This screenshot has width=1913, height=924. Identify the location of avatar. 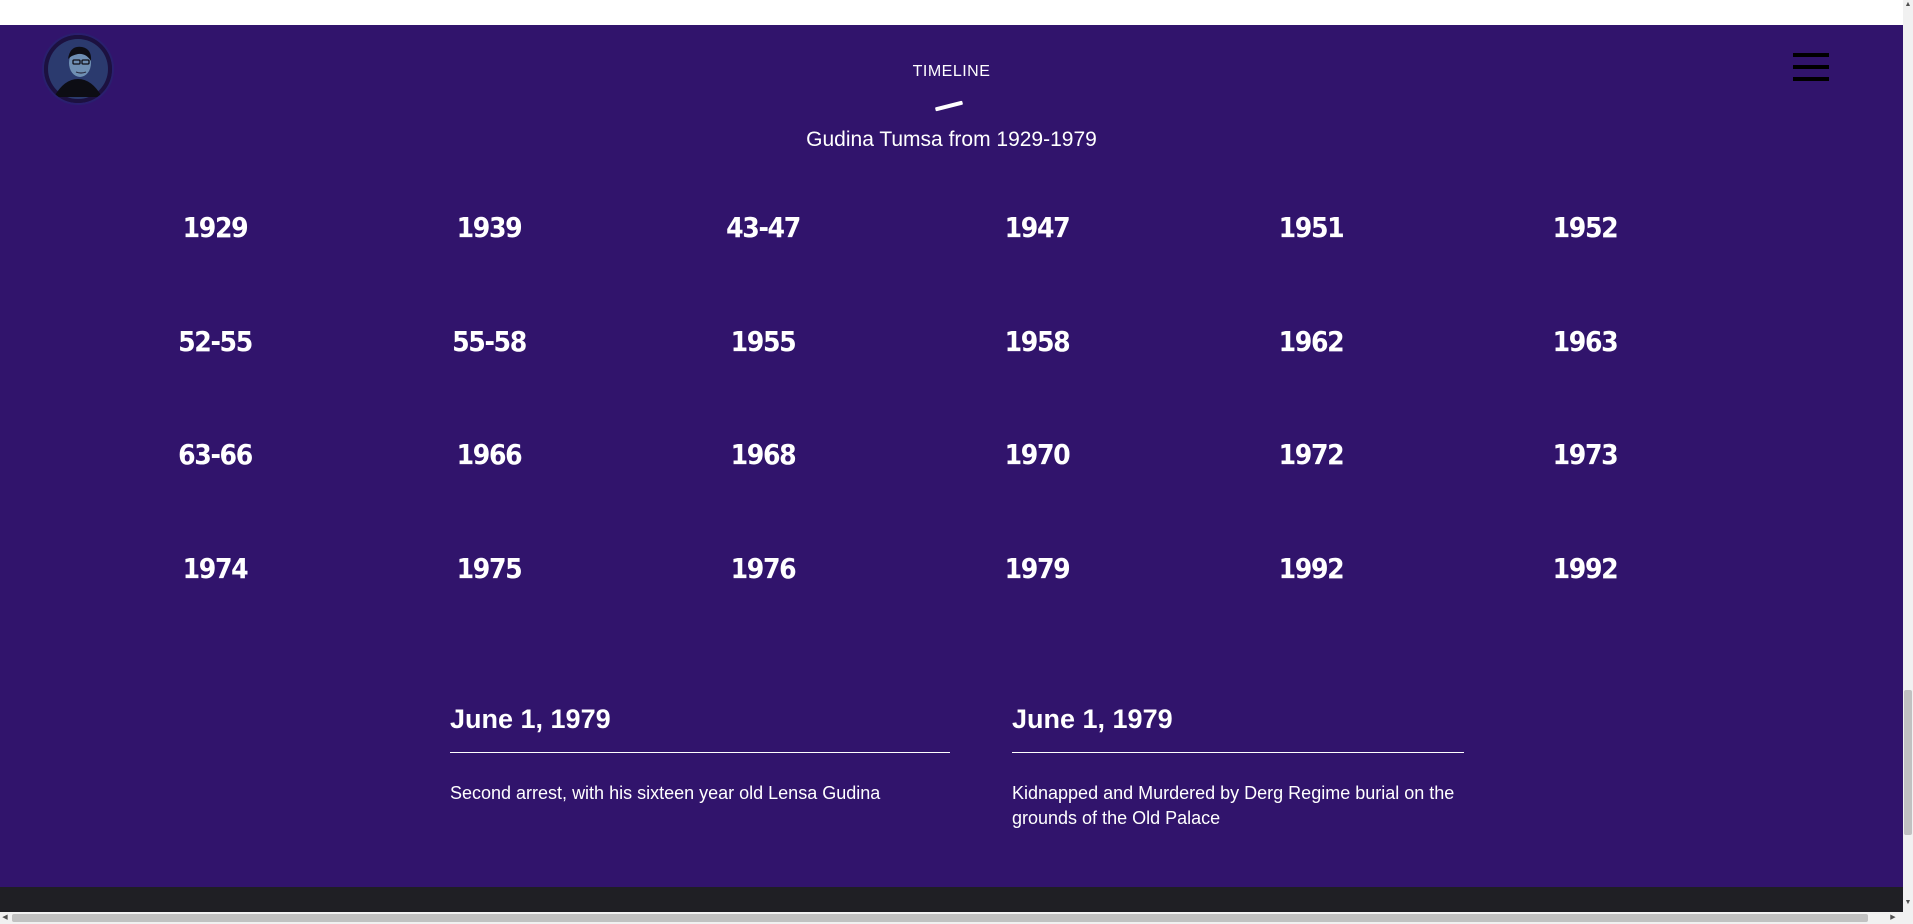
(78, 69).